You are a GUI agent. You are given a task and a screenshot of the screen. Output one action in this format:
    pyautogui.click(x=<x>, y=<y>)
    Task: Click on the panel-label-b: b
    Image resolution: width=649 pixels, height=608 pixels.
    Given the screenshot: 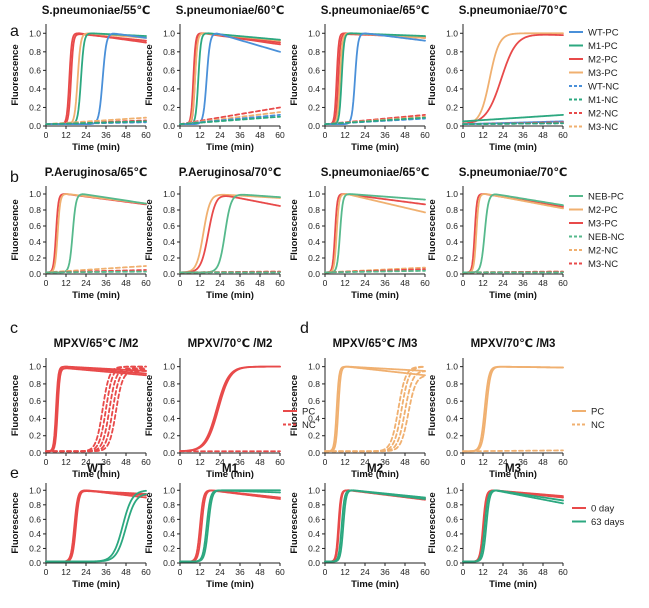 What is the action you would take?
    pyautogui.click(x=14, y=177)
    